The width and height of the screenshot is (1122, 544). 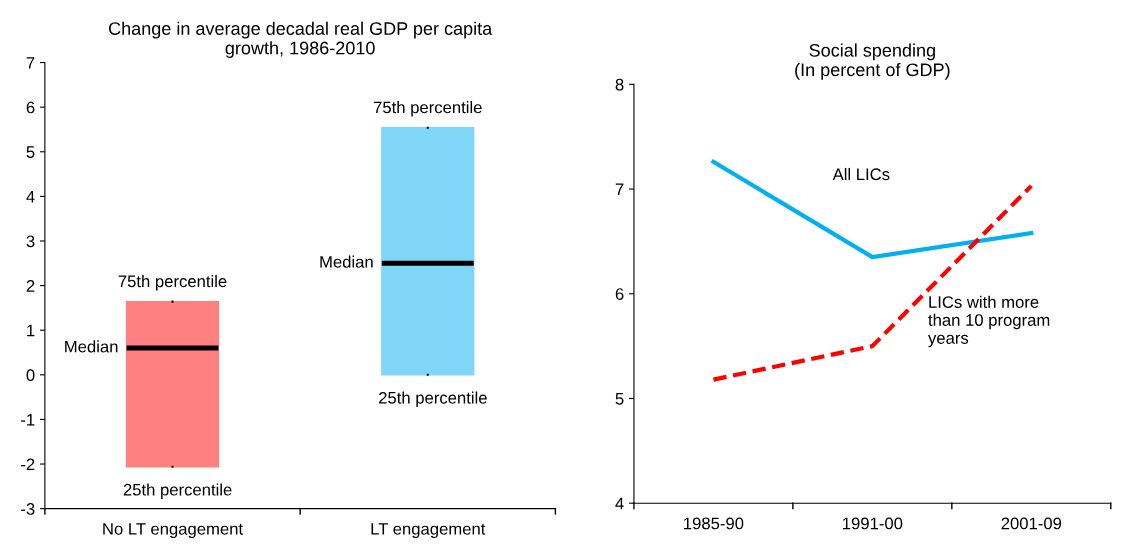 I want to click on x-tick-label: 1985-90, so click(x=714, y=523).